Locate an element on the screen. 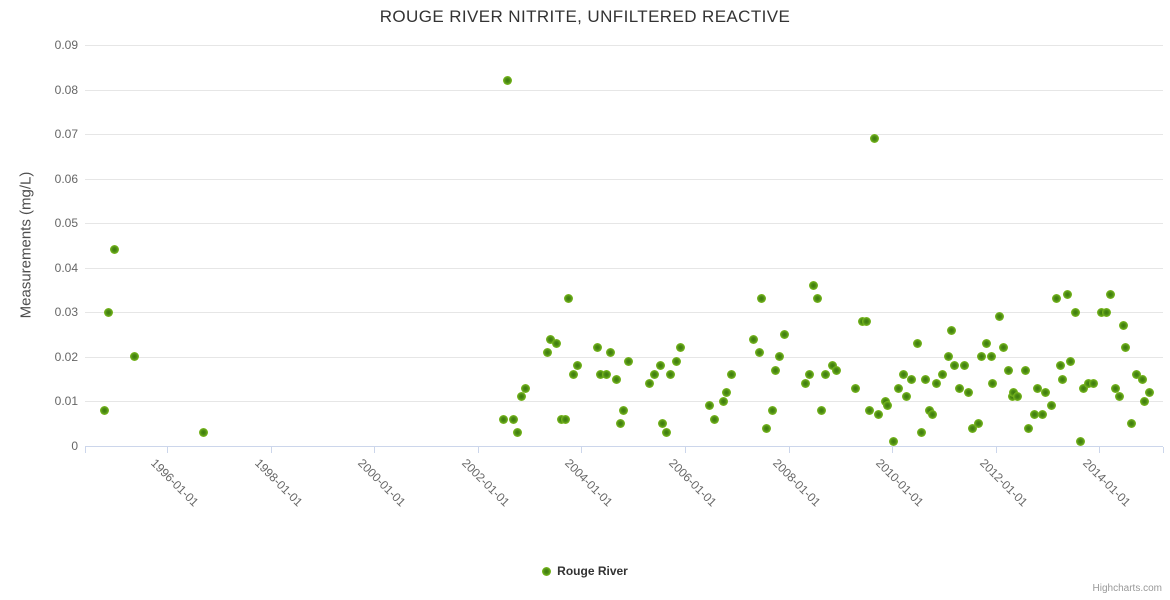  legend: Rouge River is located at coordinates (585, 571).